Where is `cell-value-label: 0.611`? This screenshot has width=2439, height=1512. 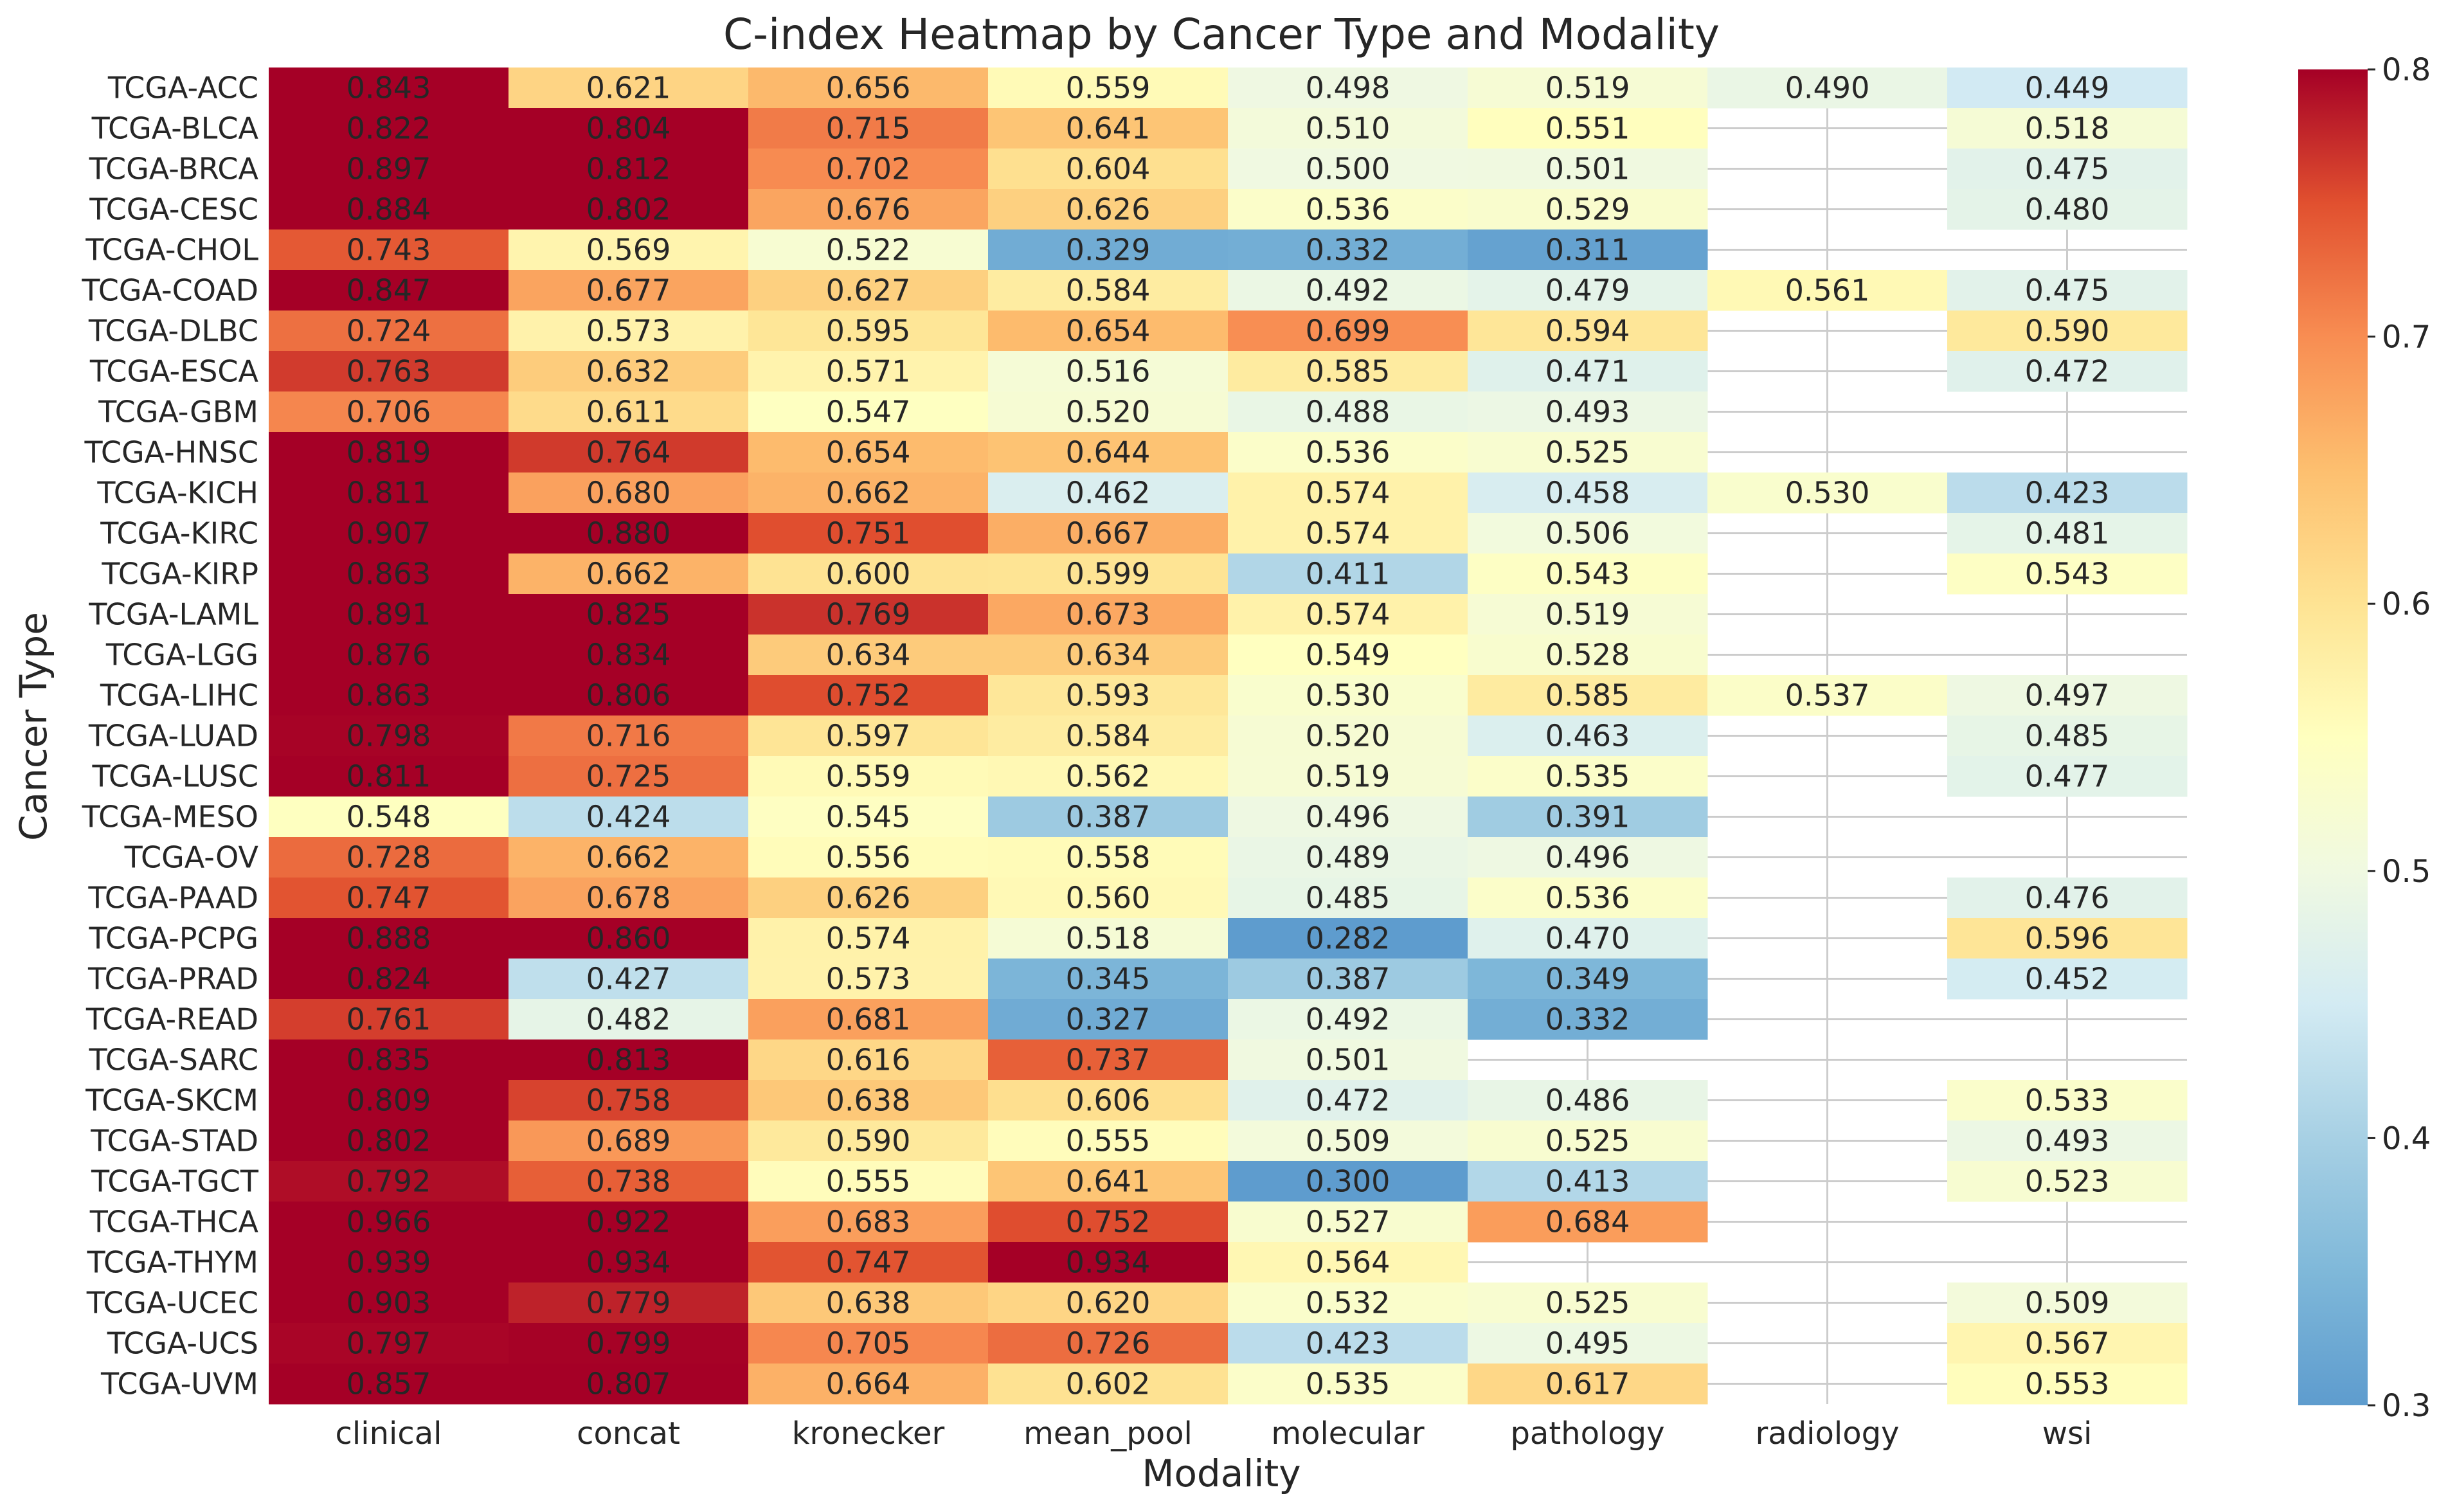 cell-value-label: 0.611 is located at coordinates (628, 412).